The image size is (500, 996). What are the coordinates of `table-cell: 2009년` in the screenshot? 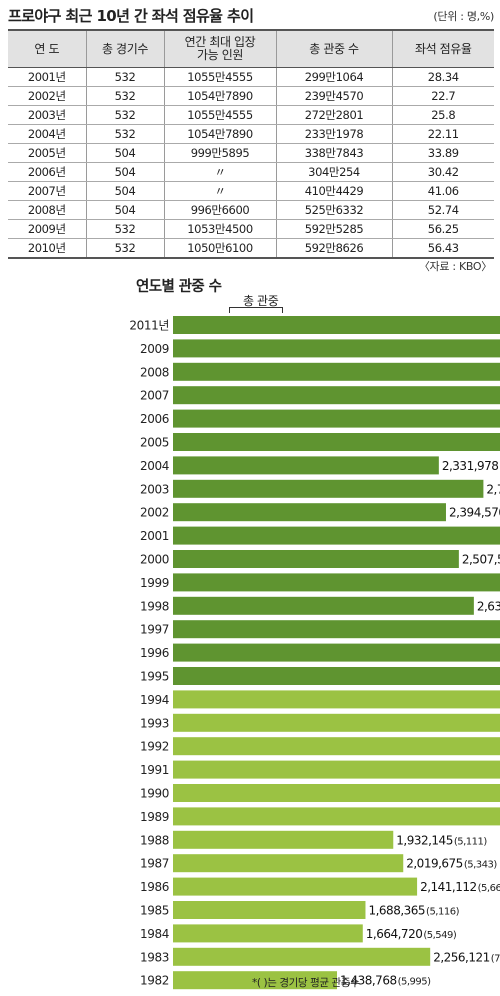 It's located at (47, 229).